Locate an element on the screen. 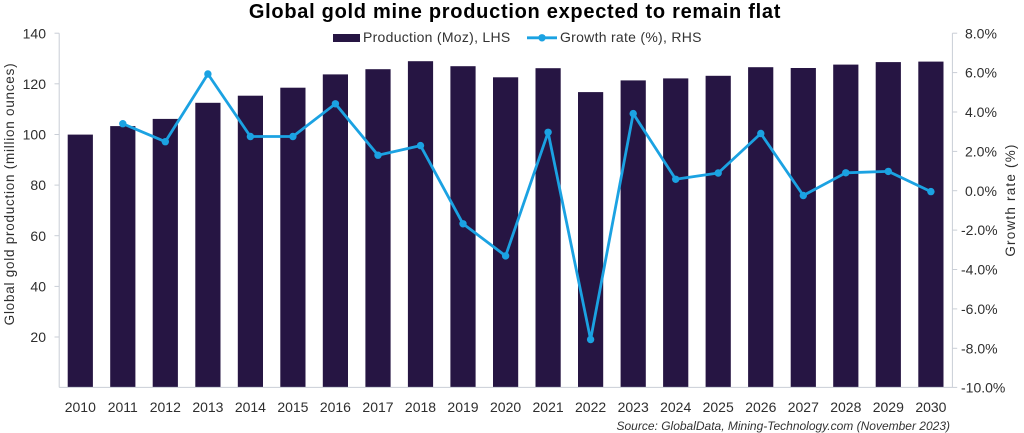 The width and height of the screenshot is (1024, 433). svg-text: 2022 is located at coordinates (590, 407).